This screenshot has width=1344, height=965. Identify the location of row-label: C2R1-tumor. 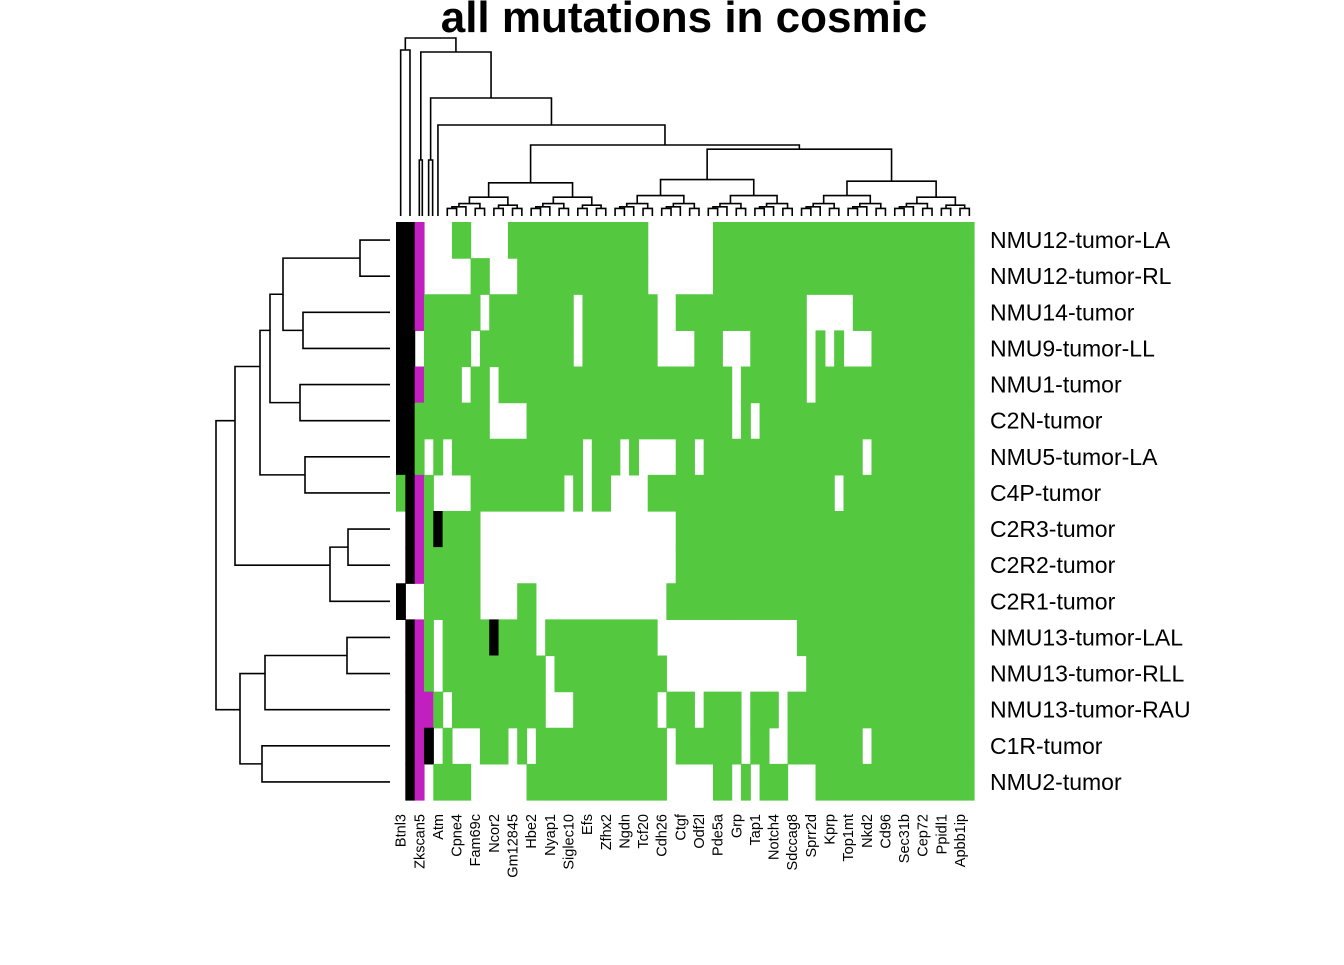
(1053, 601).